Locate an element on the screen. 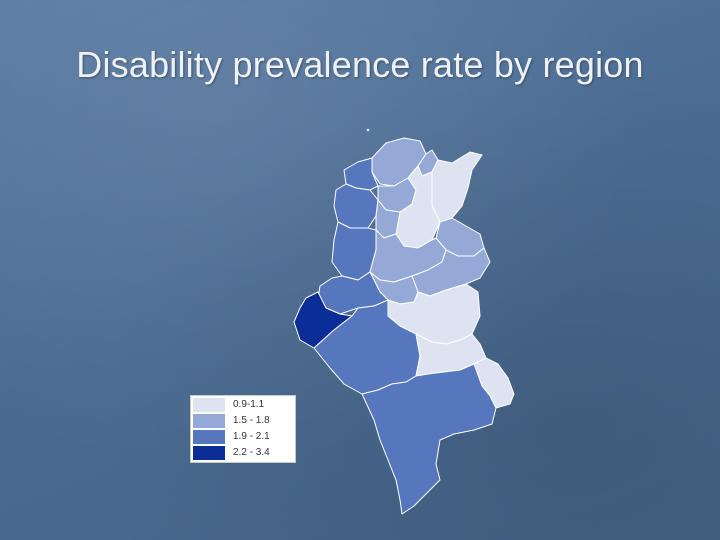 The height and width of the screenshot is (540, 720). legend-label: 1.9 - 2.1 is located at coordinates (251, 436).